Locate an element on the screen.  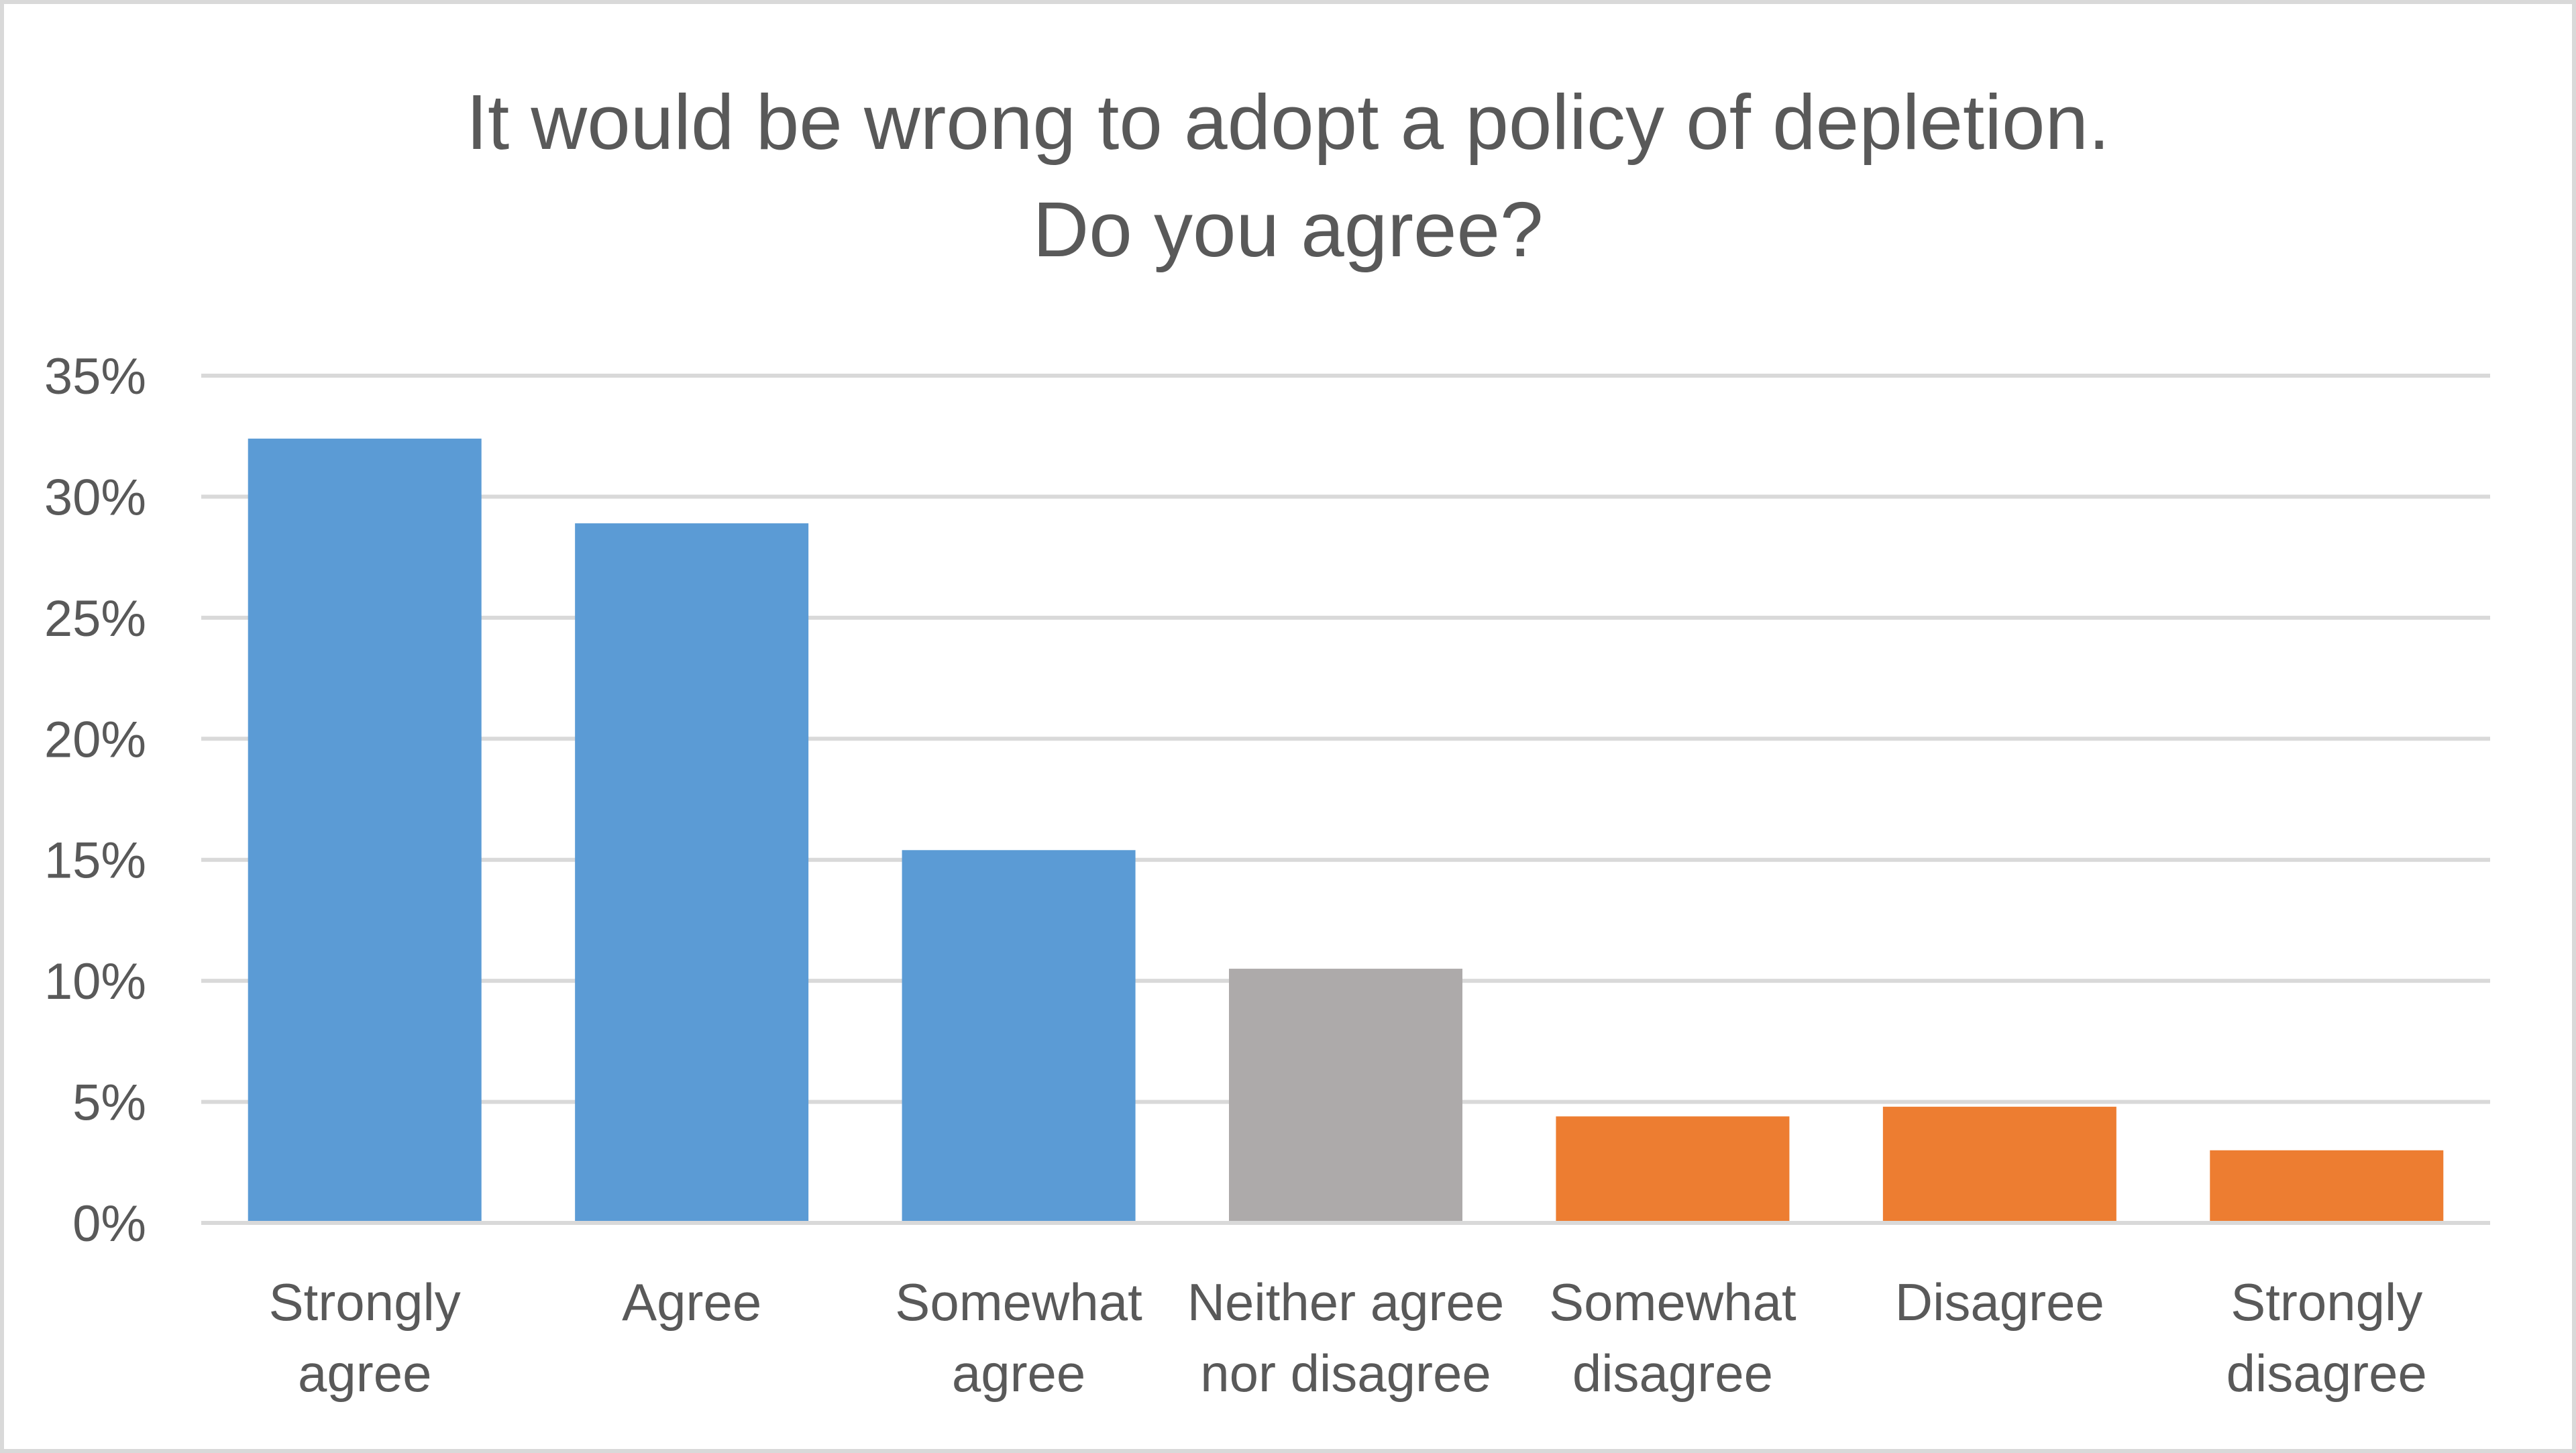
y-tick-label: 20% is located at coordinates (95, 740).